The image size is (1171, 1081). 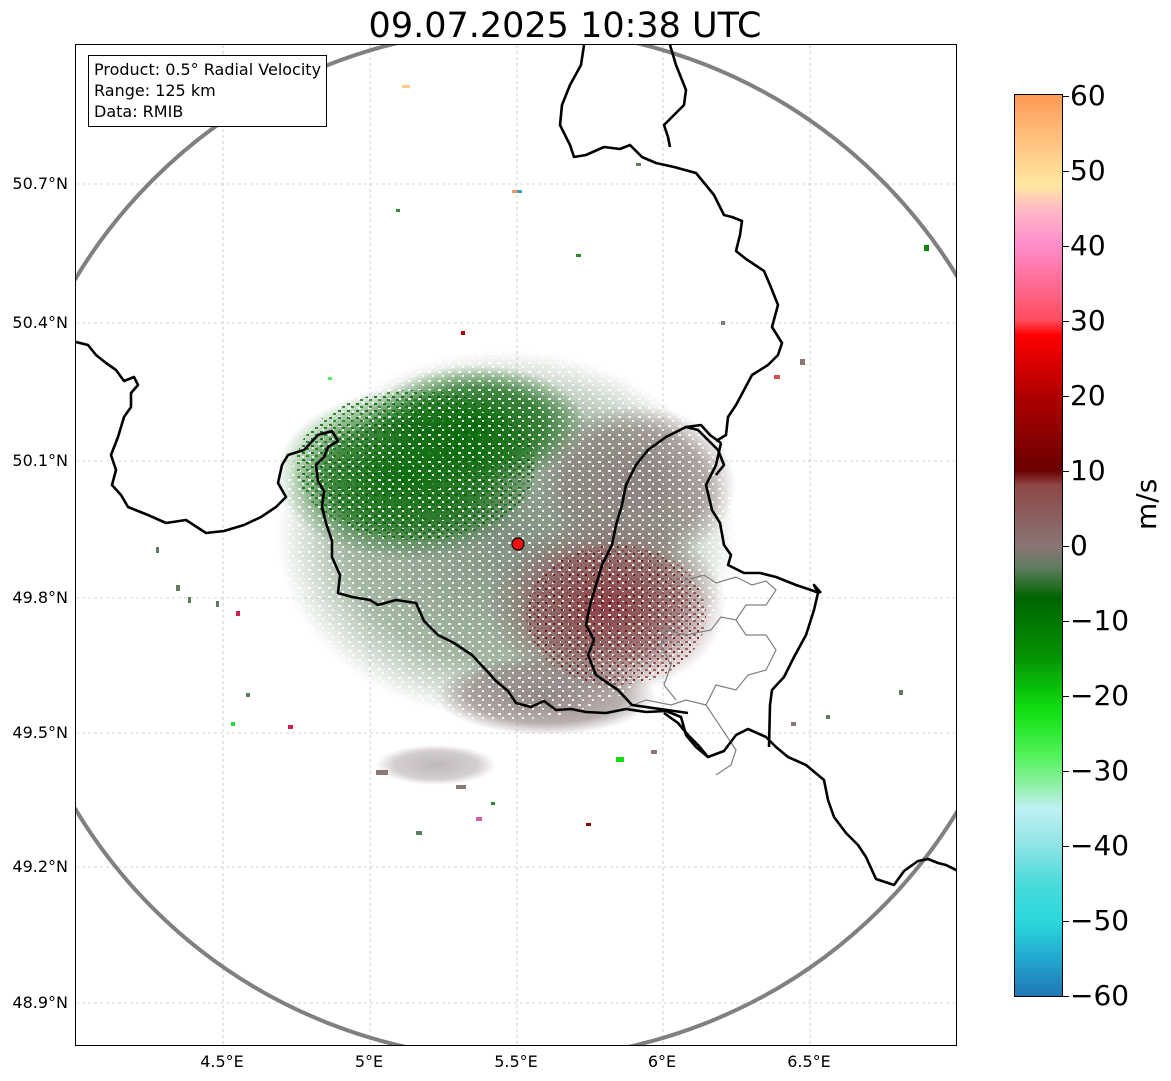 I want to click on colorbar-tick: 10, so click(x=1088, y=470).